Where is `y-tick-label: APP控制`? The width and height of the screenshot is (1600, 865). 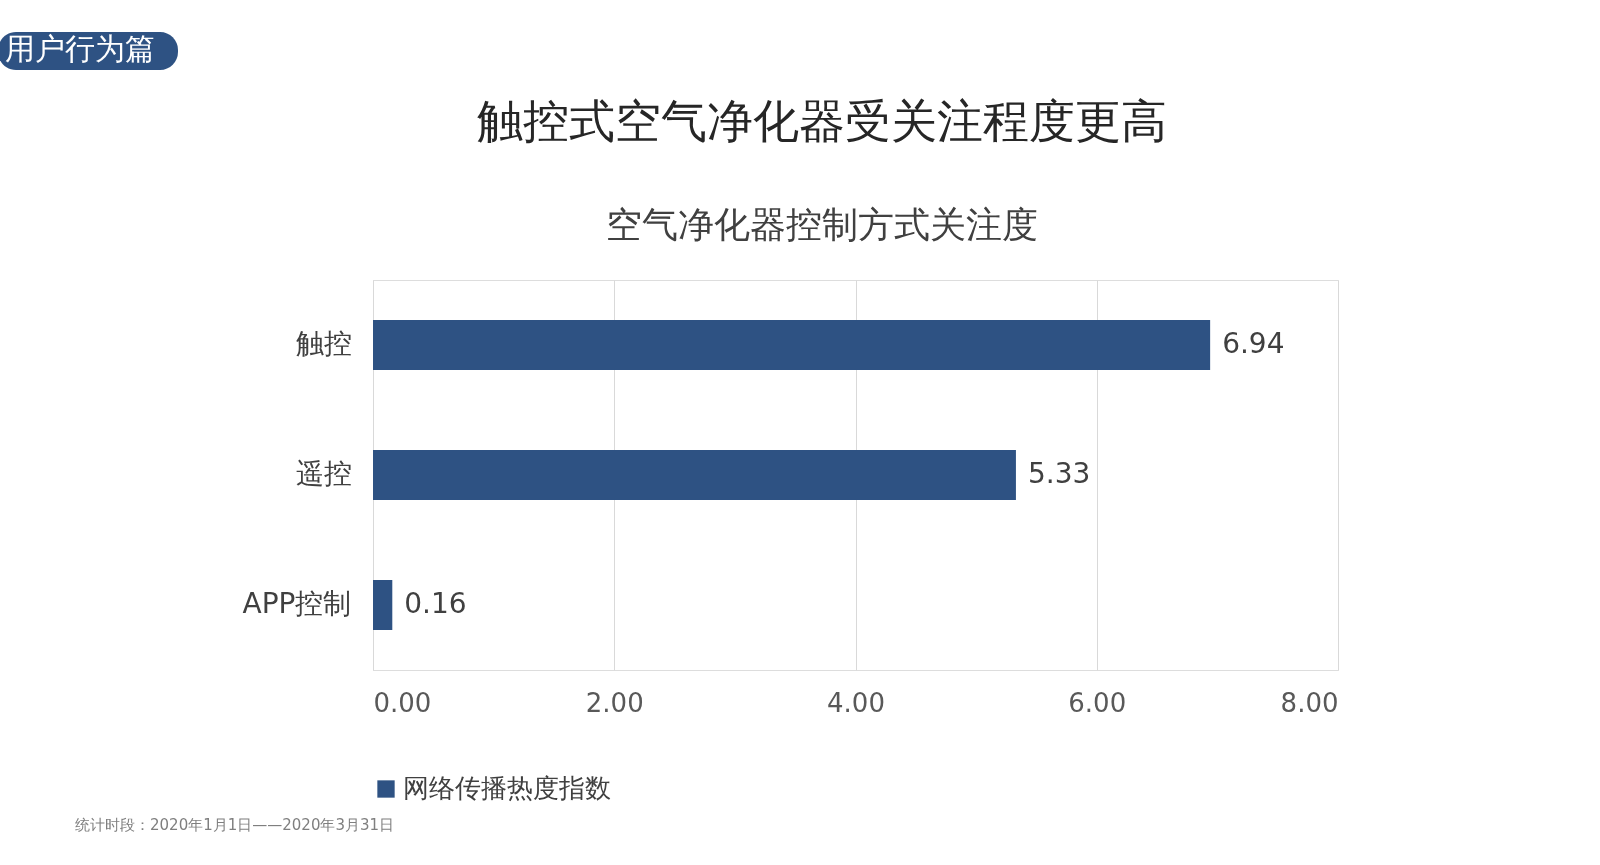 y-tick-label: APP控制 is located at coordinates (297, 603).